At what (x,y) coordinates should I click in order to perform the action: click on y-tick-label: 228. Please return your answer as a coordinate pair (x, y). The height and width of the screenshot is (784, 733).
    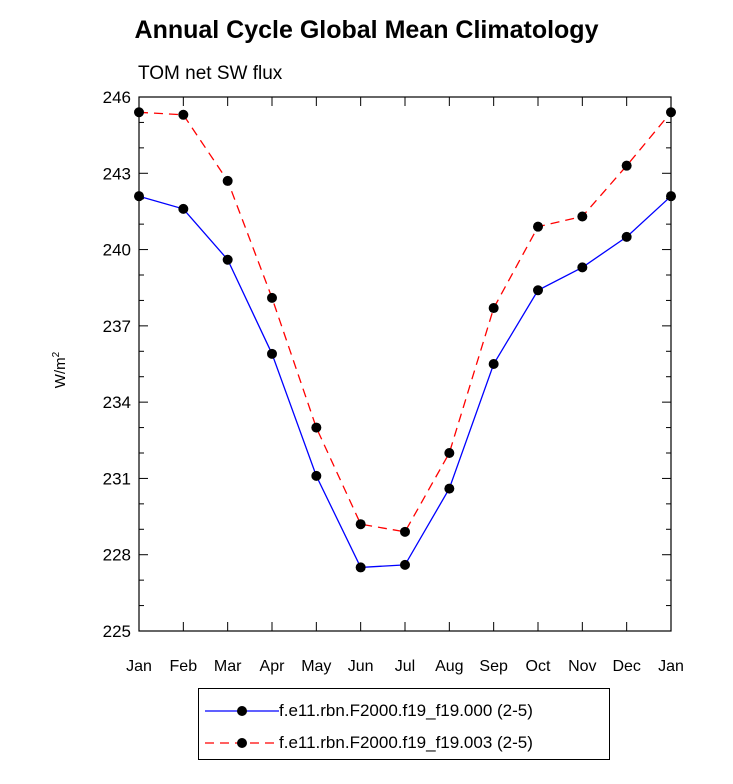
    Looking at the image, I should click on (117, 555).